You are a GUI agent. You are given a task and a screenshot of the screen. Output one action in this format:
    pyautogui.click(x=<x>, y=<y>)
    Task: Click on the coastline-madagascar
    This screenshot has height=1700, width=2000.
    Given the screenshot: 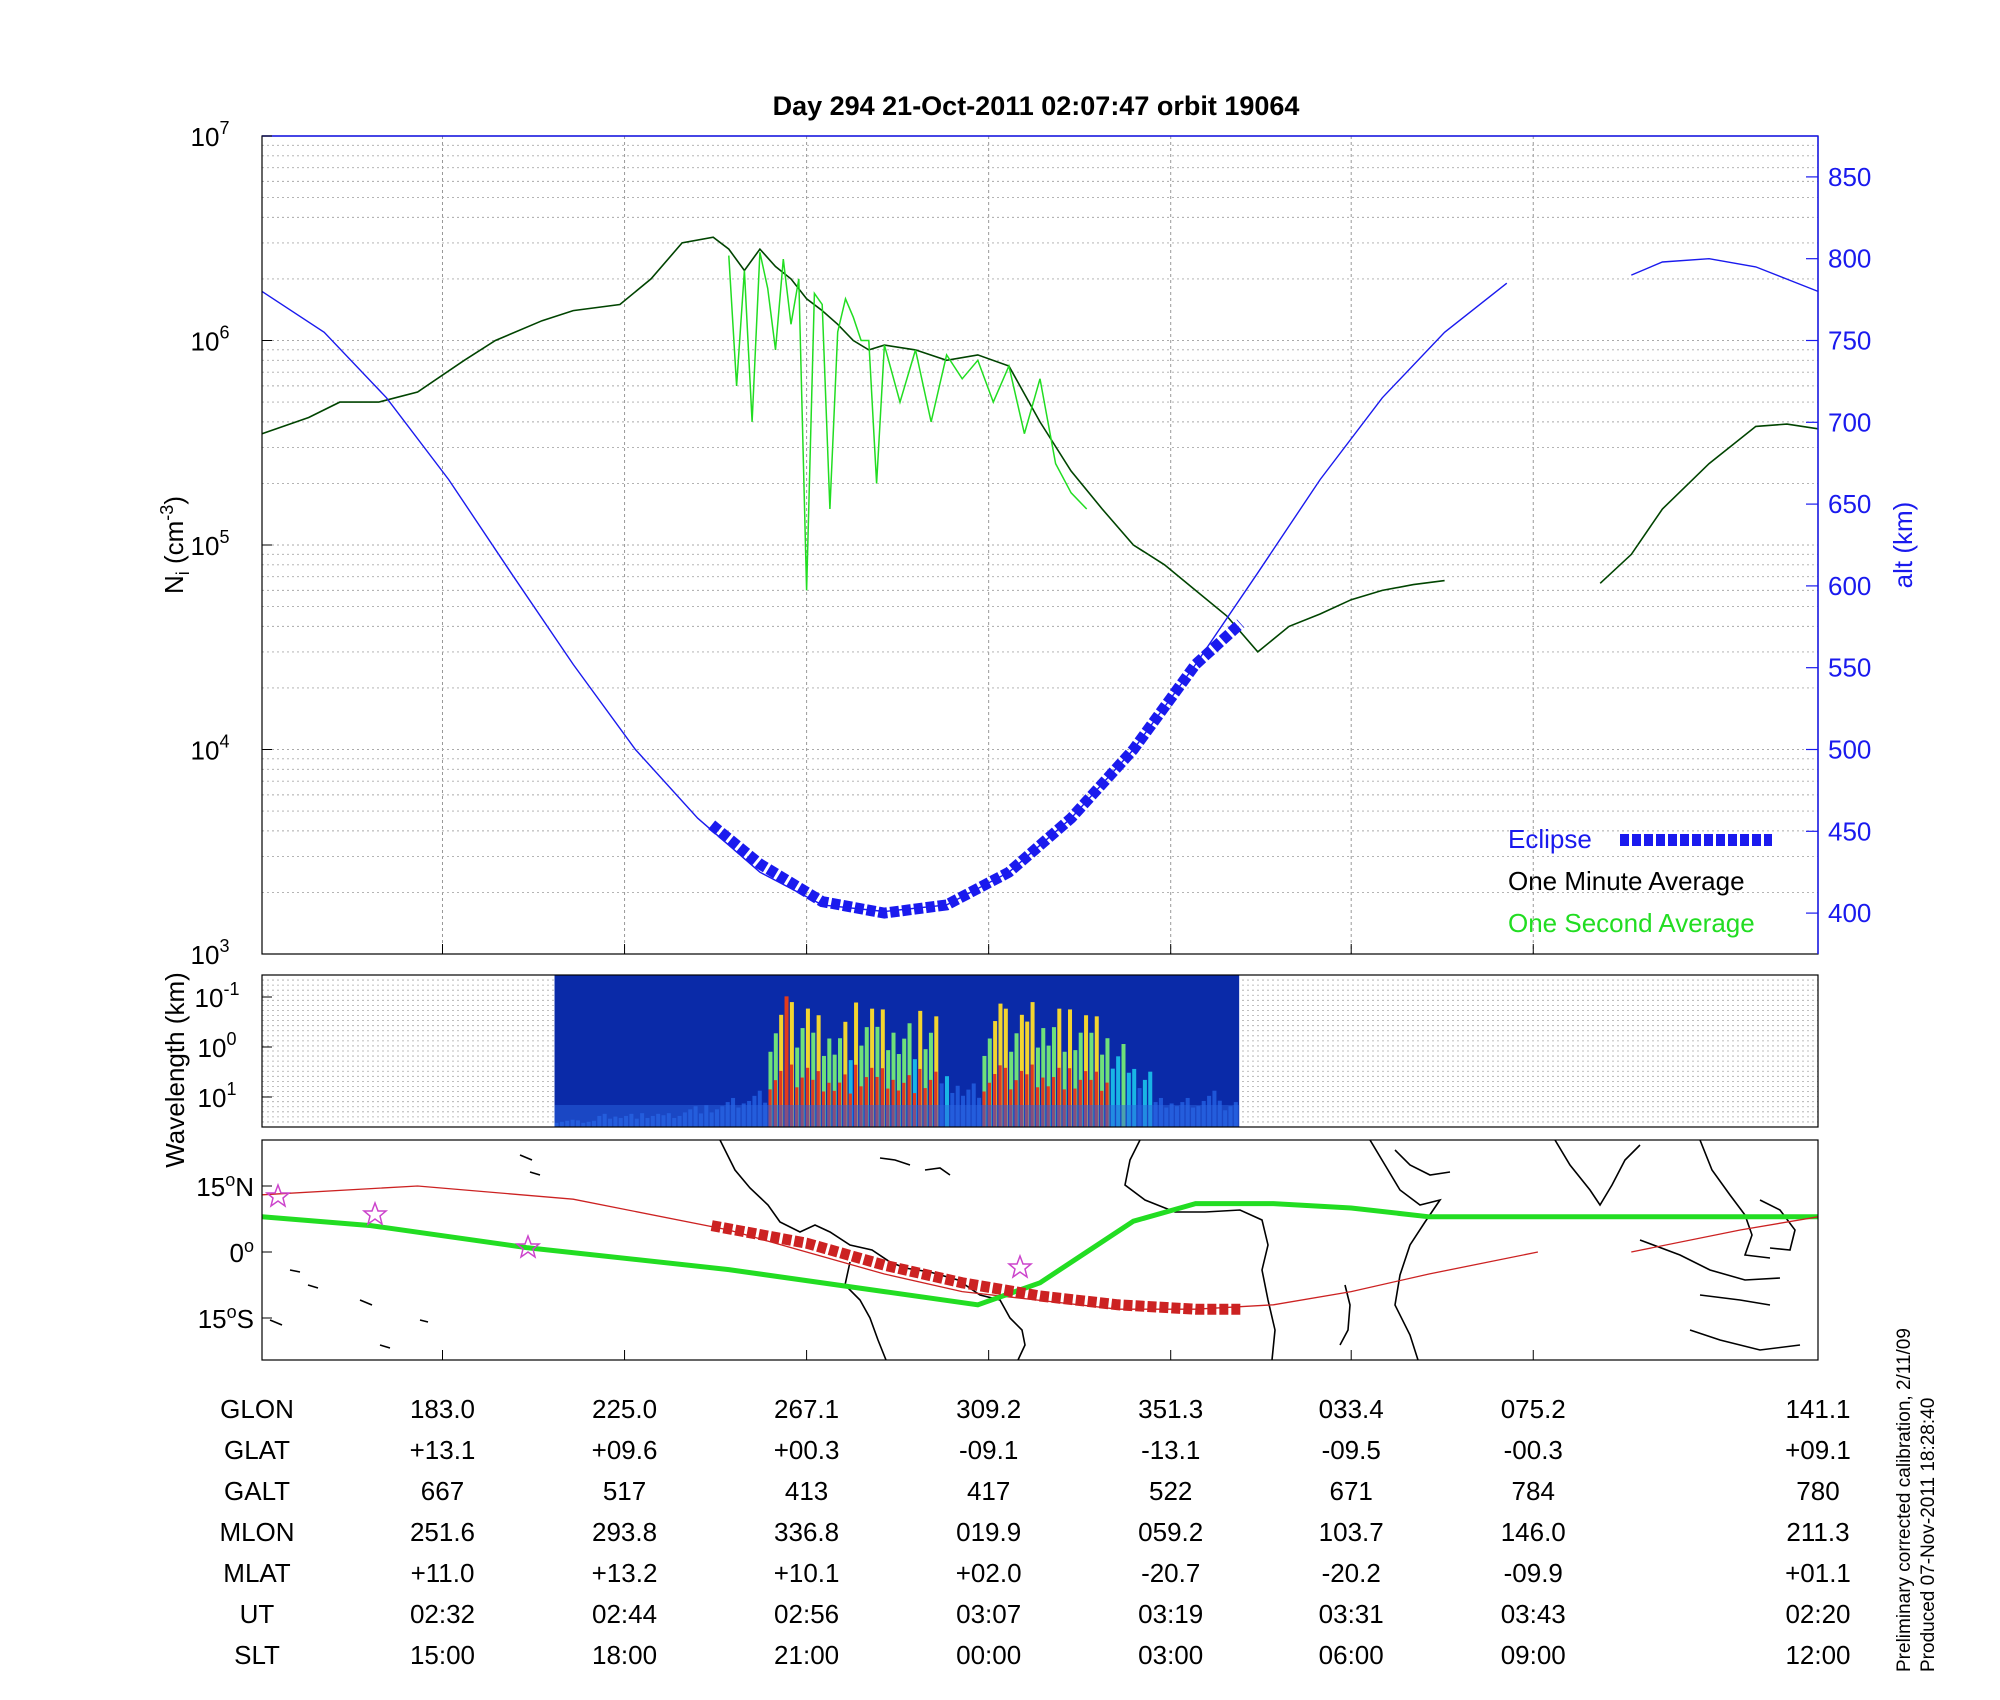 What is the action you would take?
    pyautogui.click(x=1345, y=1315)
    